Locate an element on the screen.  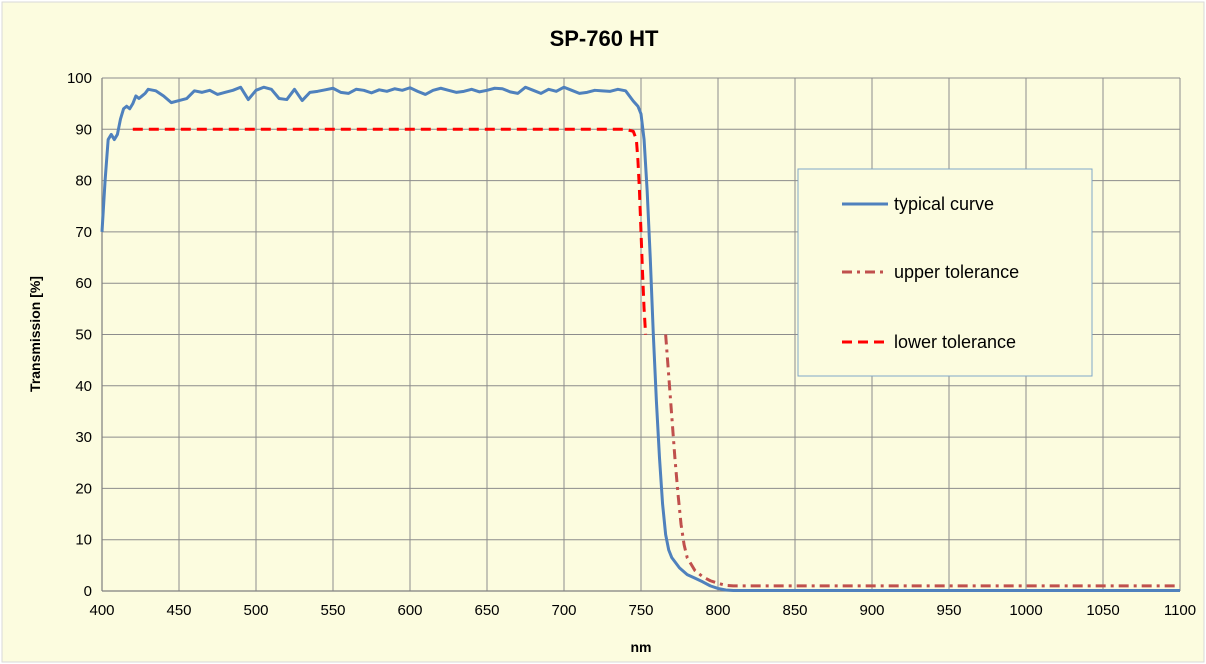
series-line-lower-tolerance is located at coordinates (390, 231).